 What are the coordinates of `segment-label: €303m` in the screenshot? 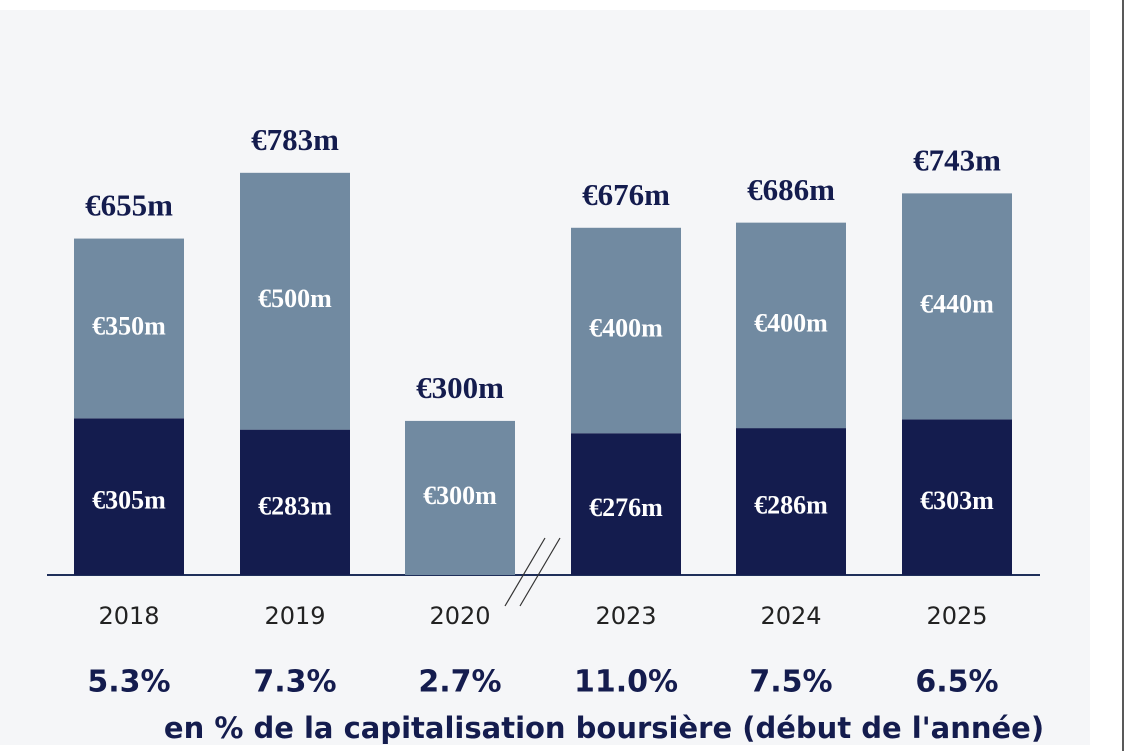 It's located at (957, 500).